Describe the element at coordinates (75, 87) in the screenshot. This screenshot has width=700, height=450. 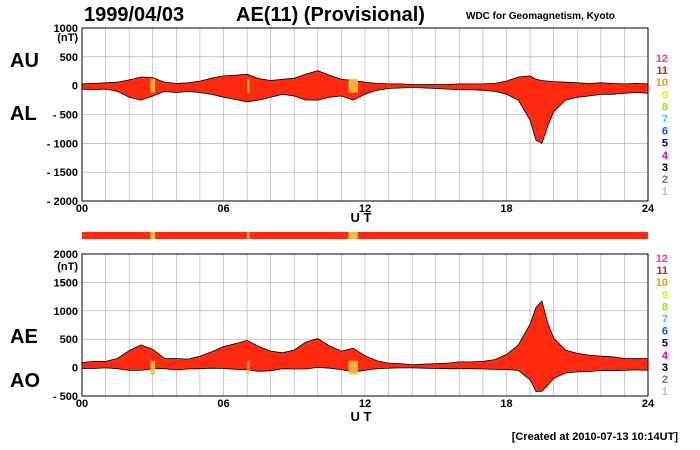
I see `top-y-tick-label: 0` at that location.